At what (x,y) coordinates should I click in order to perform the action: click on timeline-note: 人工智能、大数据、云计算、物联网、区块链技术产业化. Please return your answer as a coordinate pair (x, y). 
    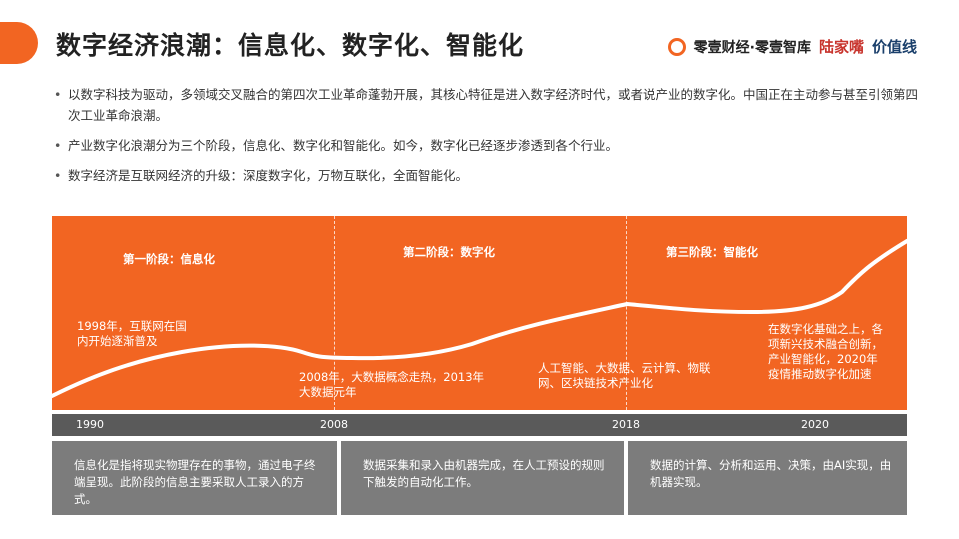
    Looking at the image, I should click on (624, 375).